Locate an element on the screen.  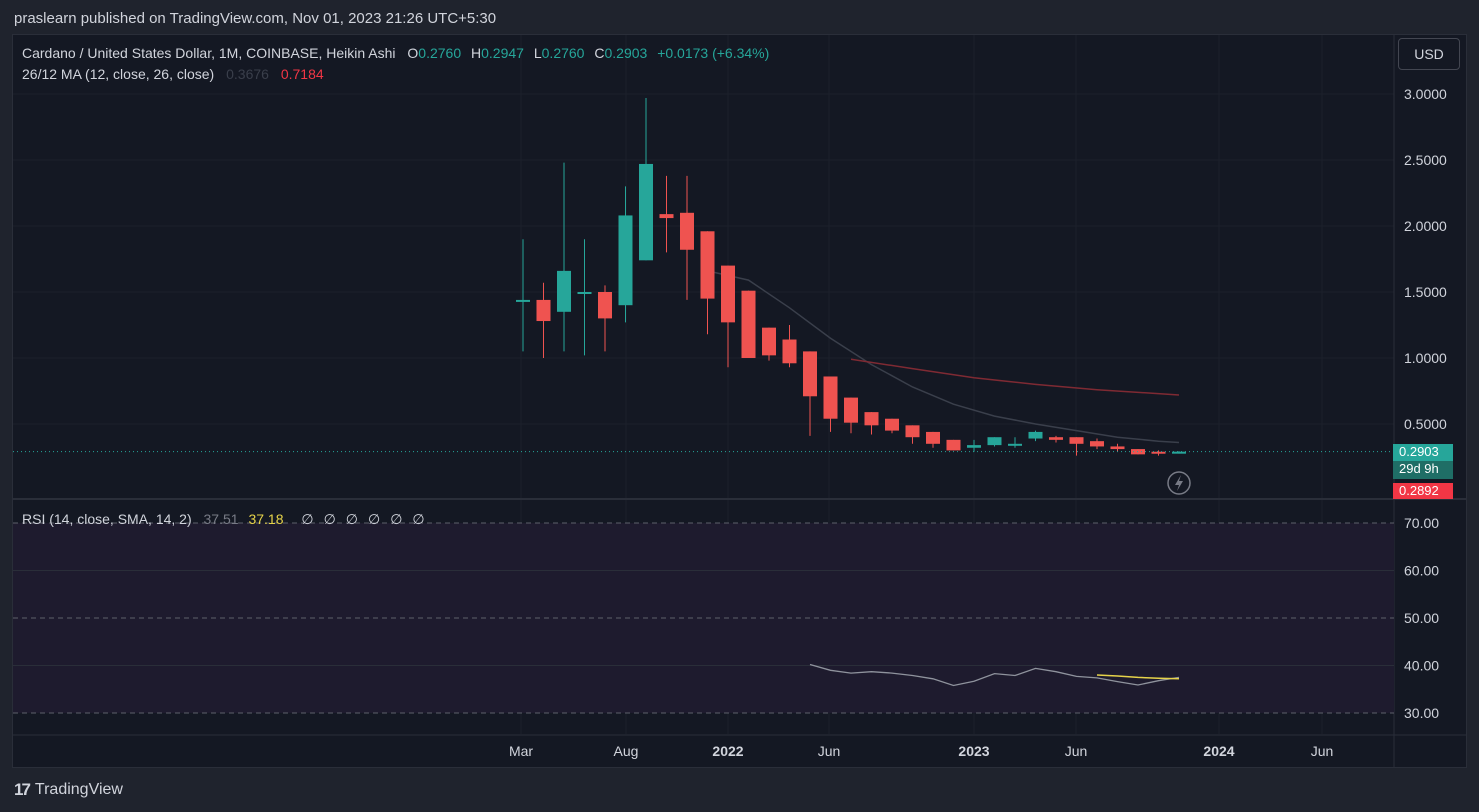
time-axis-labels: Mar Aug 2022 Jun 2023 Jun 2024 Jun is located at coordinates (921, 751).